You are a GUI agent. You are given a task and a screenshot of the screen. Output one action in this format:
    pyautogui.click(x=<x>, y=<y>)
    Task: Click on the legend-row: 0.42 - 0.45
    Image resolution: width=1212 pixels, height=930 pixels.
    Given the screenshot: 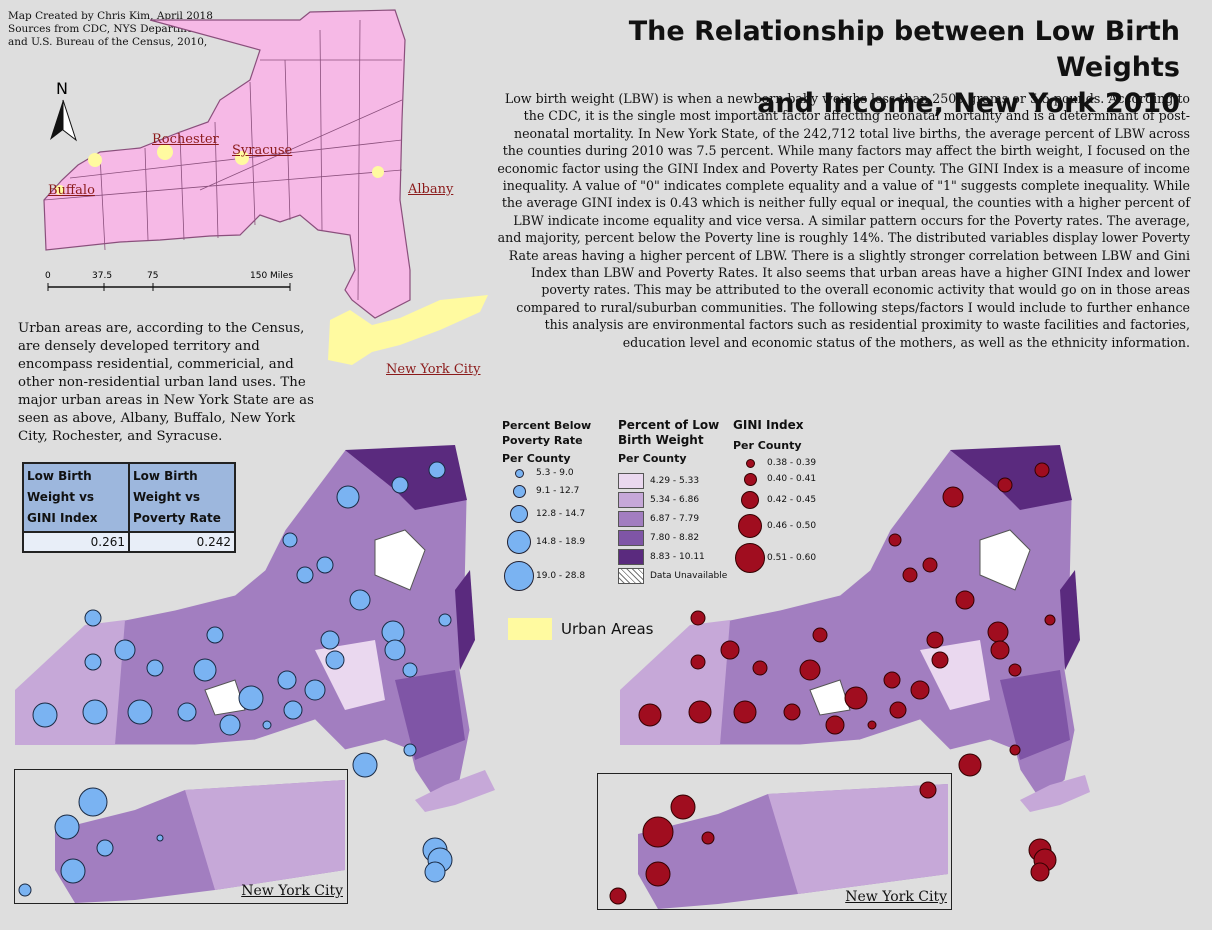 What is the action you would take?
    pyautogui.click(x=774, y=499)
    